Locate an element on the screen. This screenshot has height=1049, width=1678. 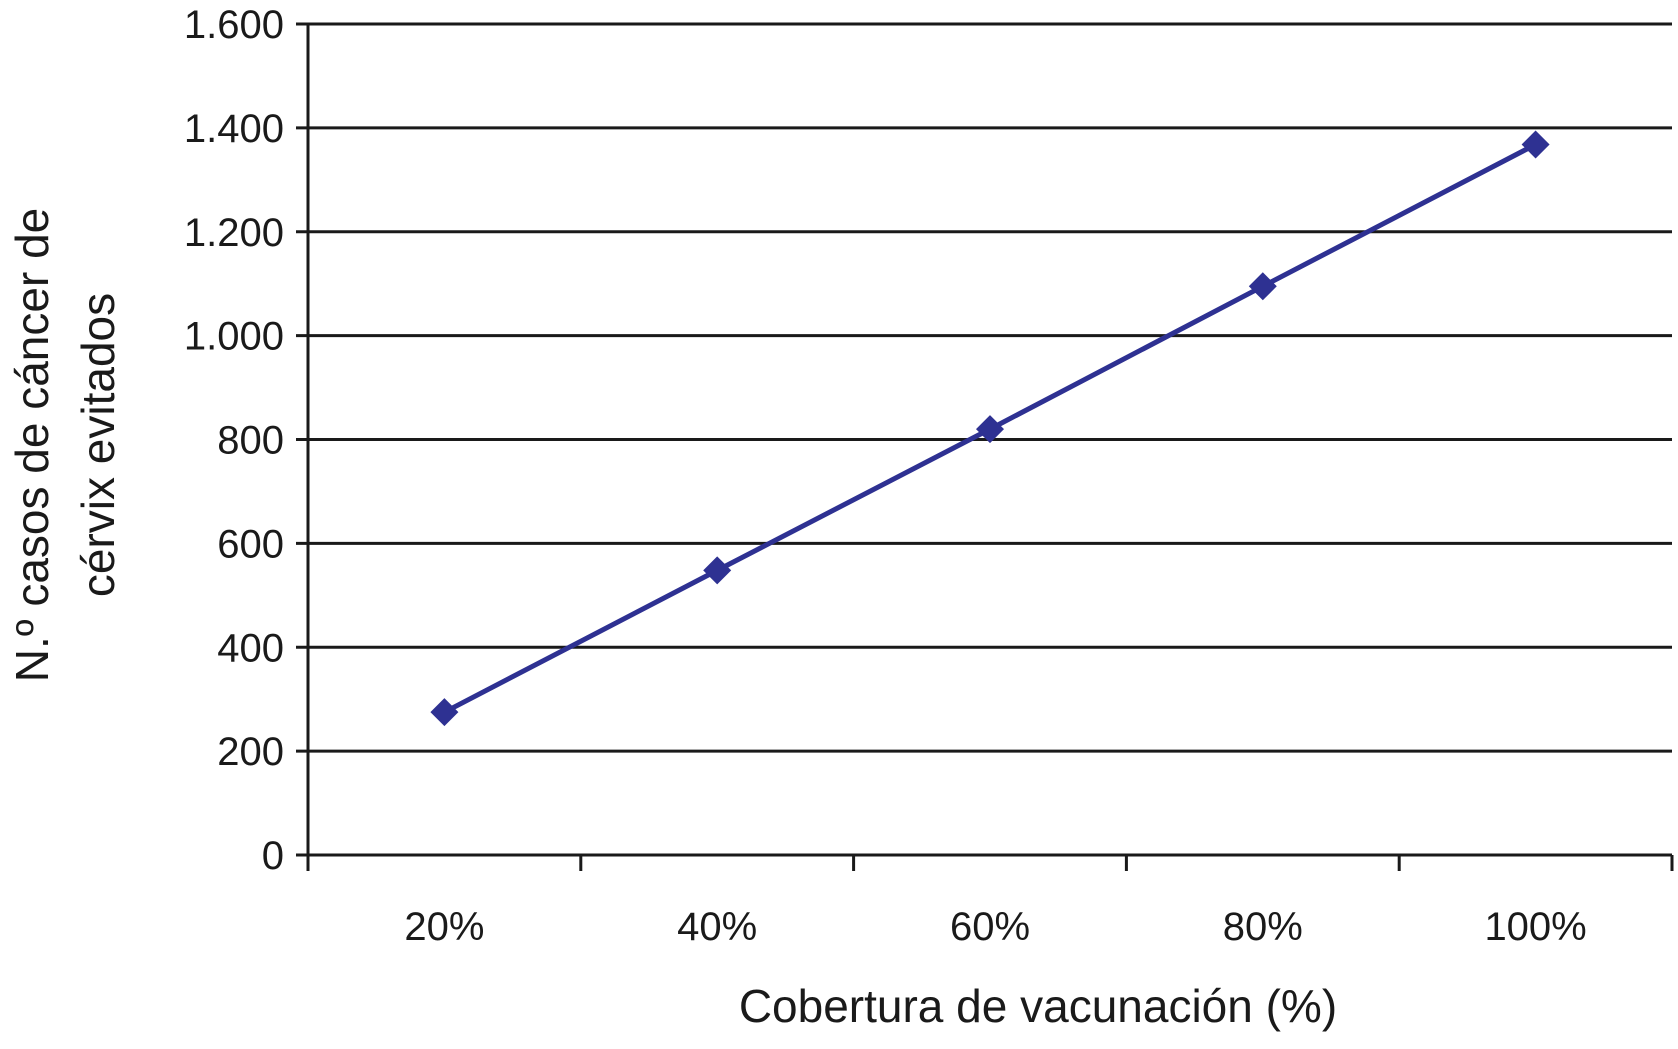
y-tick-label-3: 600 is located at coordinates (250, 544).